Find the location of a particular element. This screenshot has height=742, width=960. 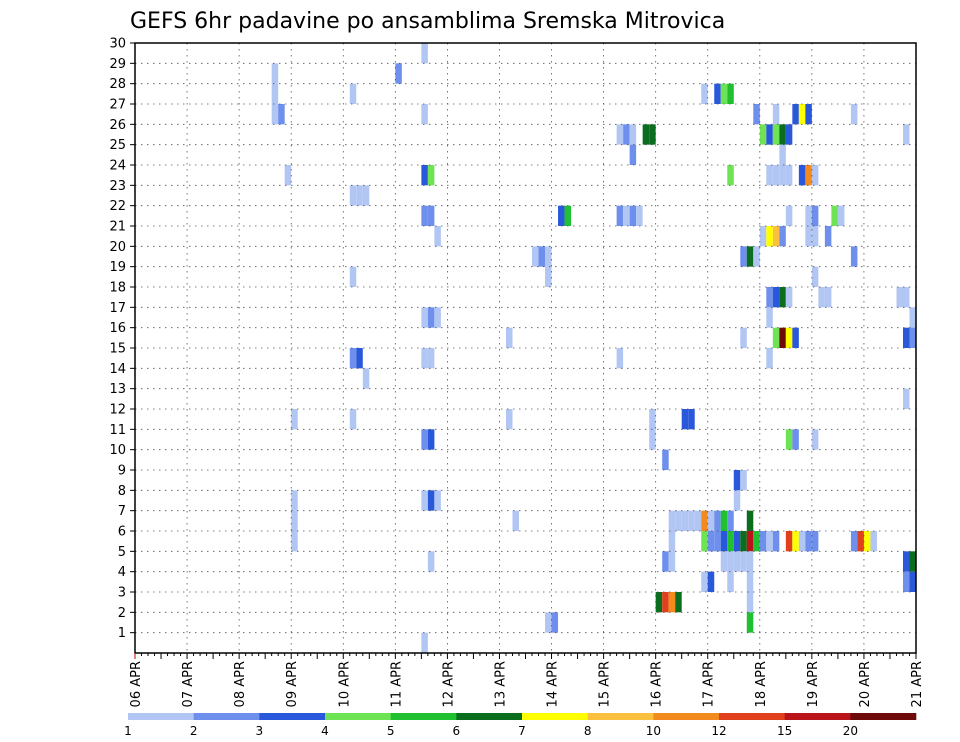

x-tick-label: 21 APR is located at coordinates (917, 684).